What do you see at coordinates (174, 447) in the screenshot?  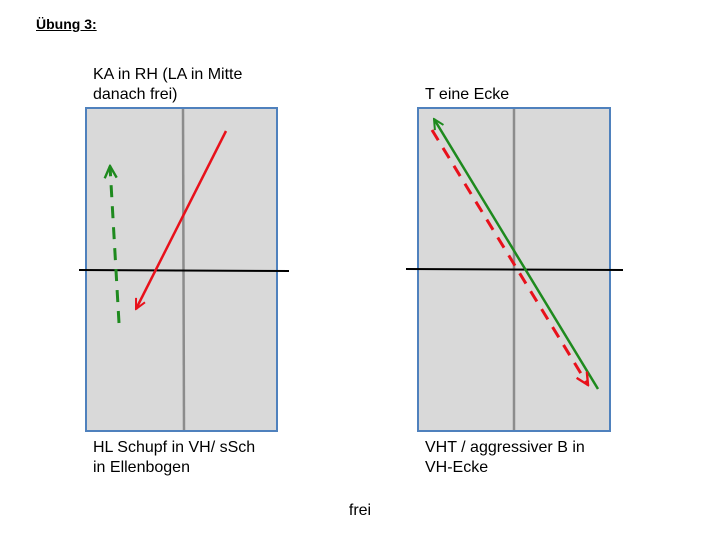 I see `left-bottom-caption-line-1: HL Schupf in VH/ sSch` at bounding box center [174, 447].